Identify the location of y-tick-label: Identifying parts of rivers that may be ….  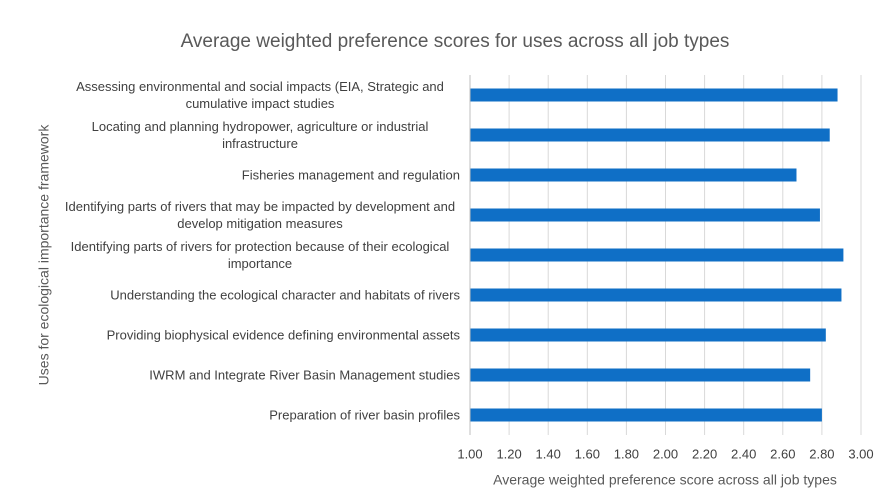
(260, 215).